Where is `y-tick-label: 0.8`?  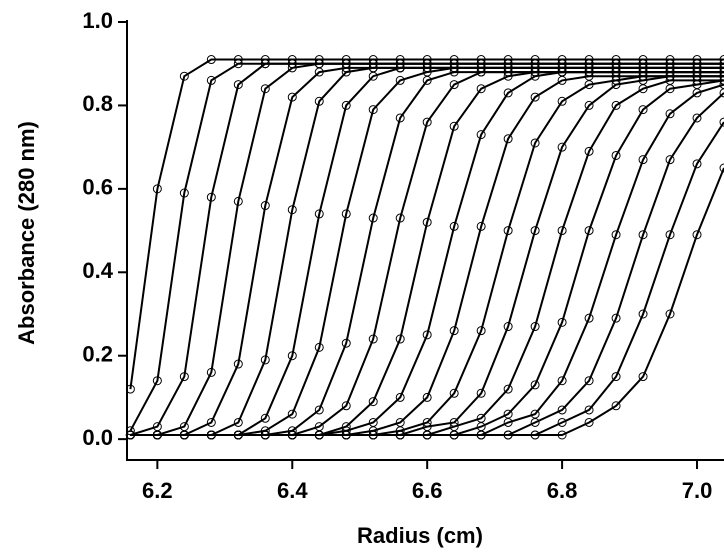
y-tick-label: 0.8 is located at coordinates (97, 103).